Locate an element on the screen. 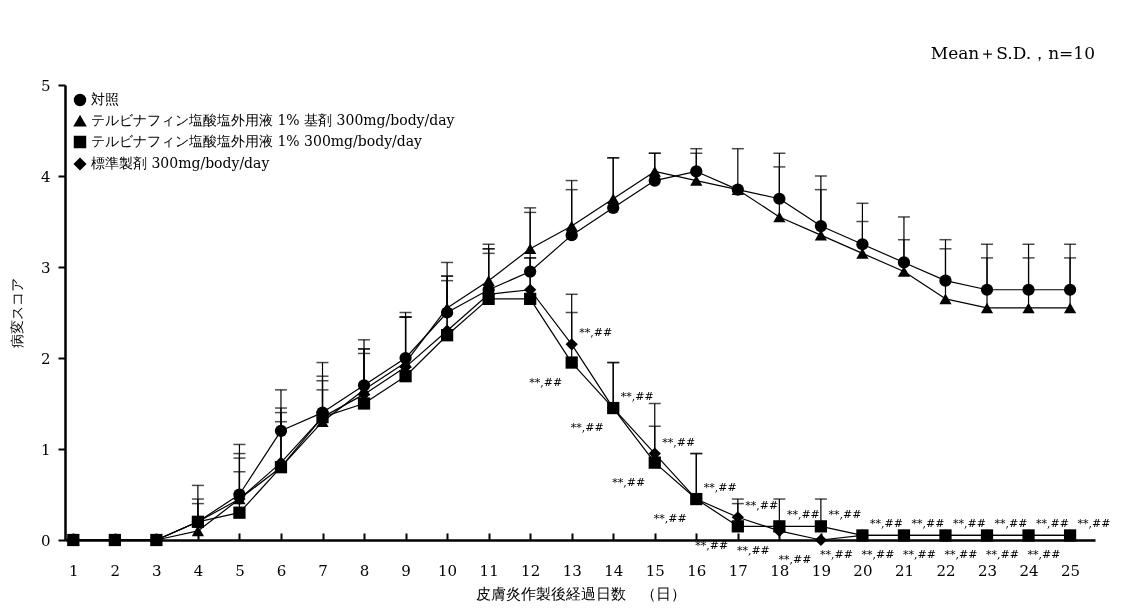 This screenshot has height=614, width=1127. y-tick-label: 4 is located at coordinates (45, 176).